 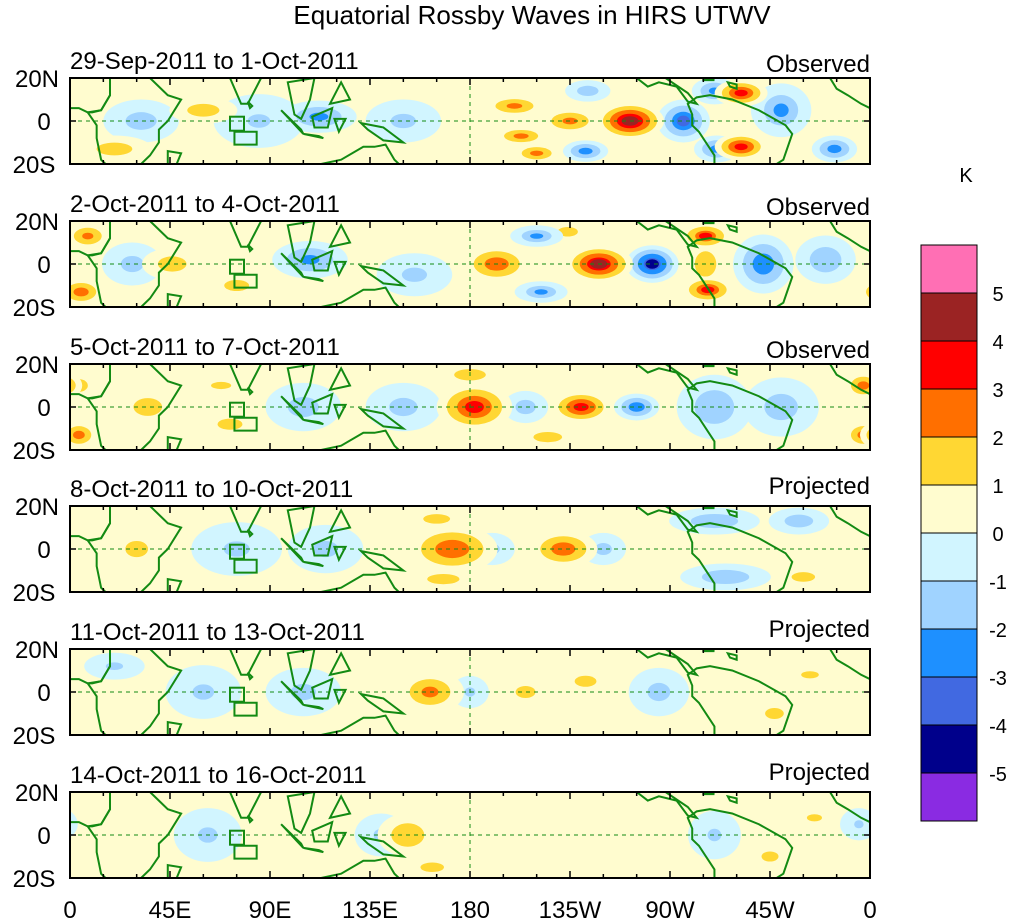 I want to click on colorbar-label: 0, so click(x=997, y=535).